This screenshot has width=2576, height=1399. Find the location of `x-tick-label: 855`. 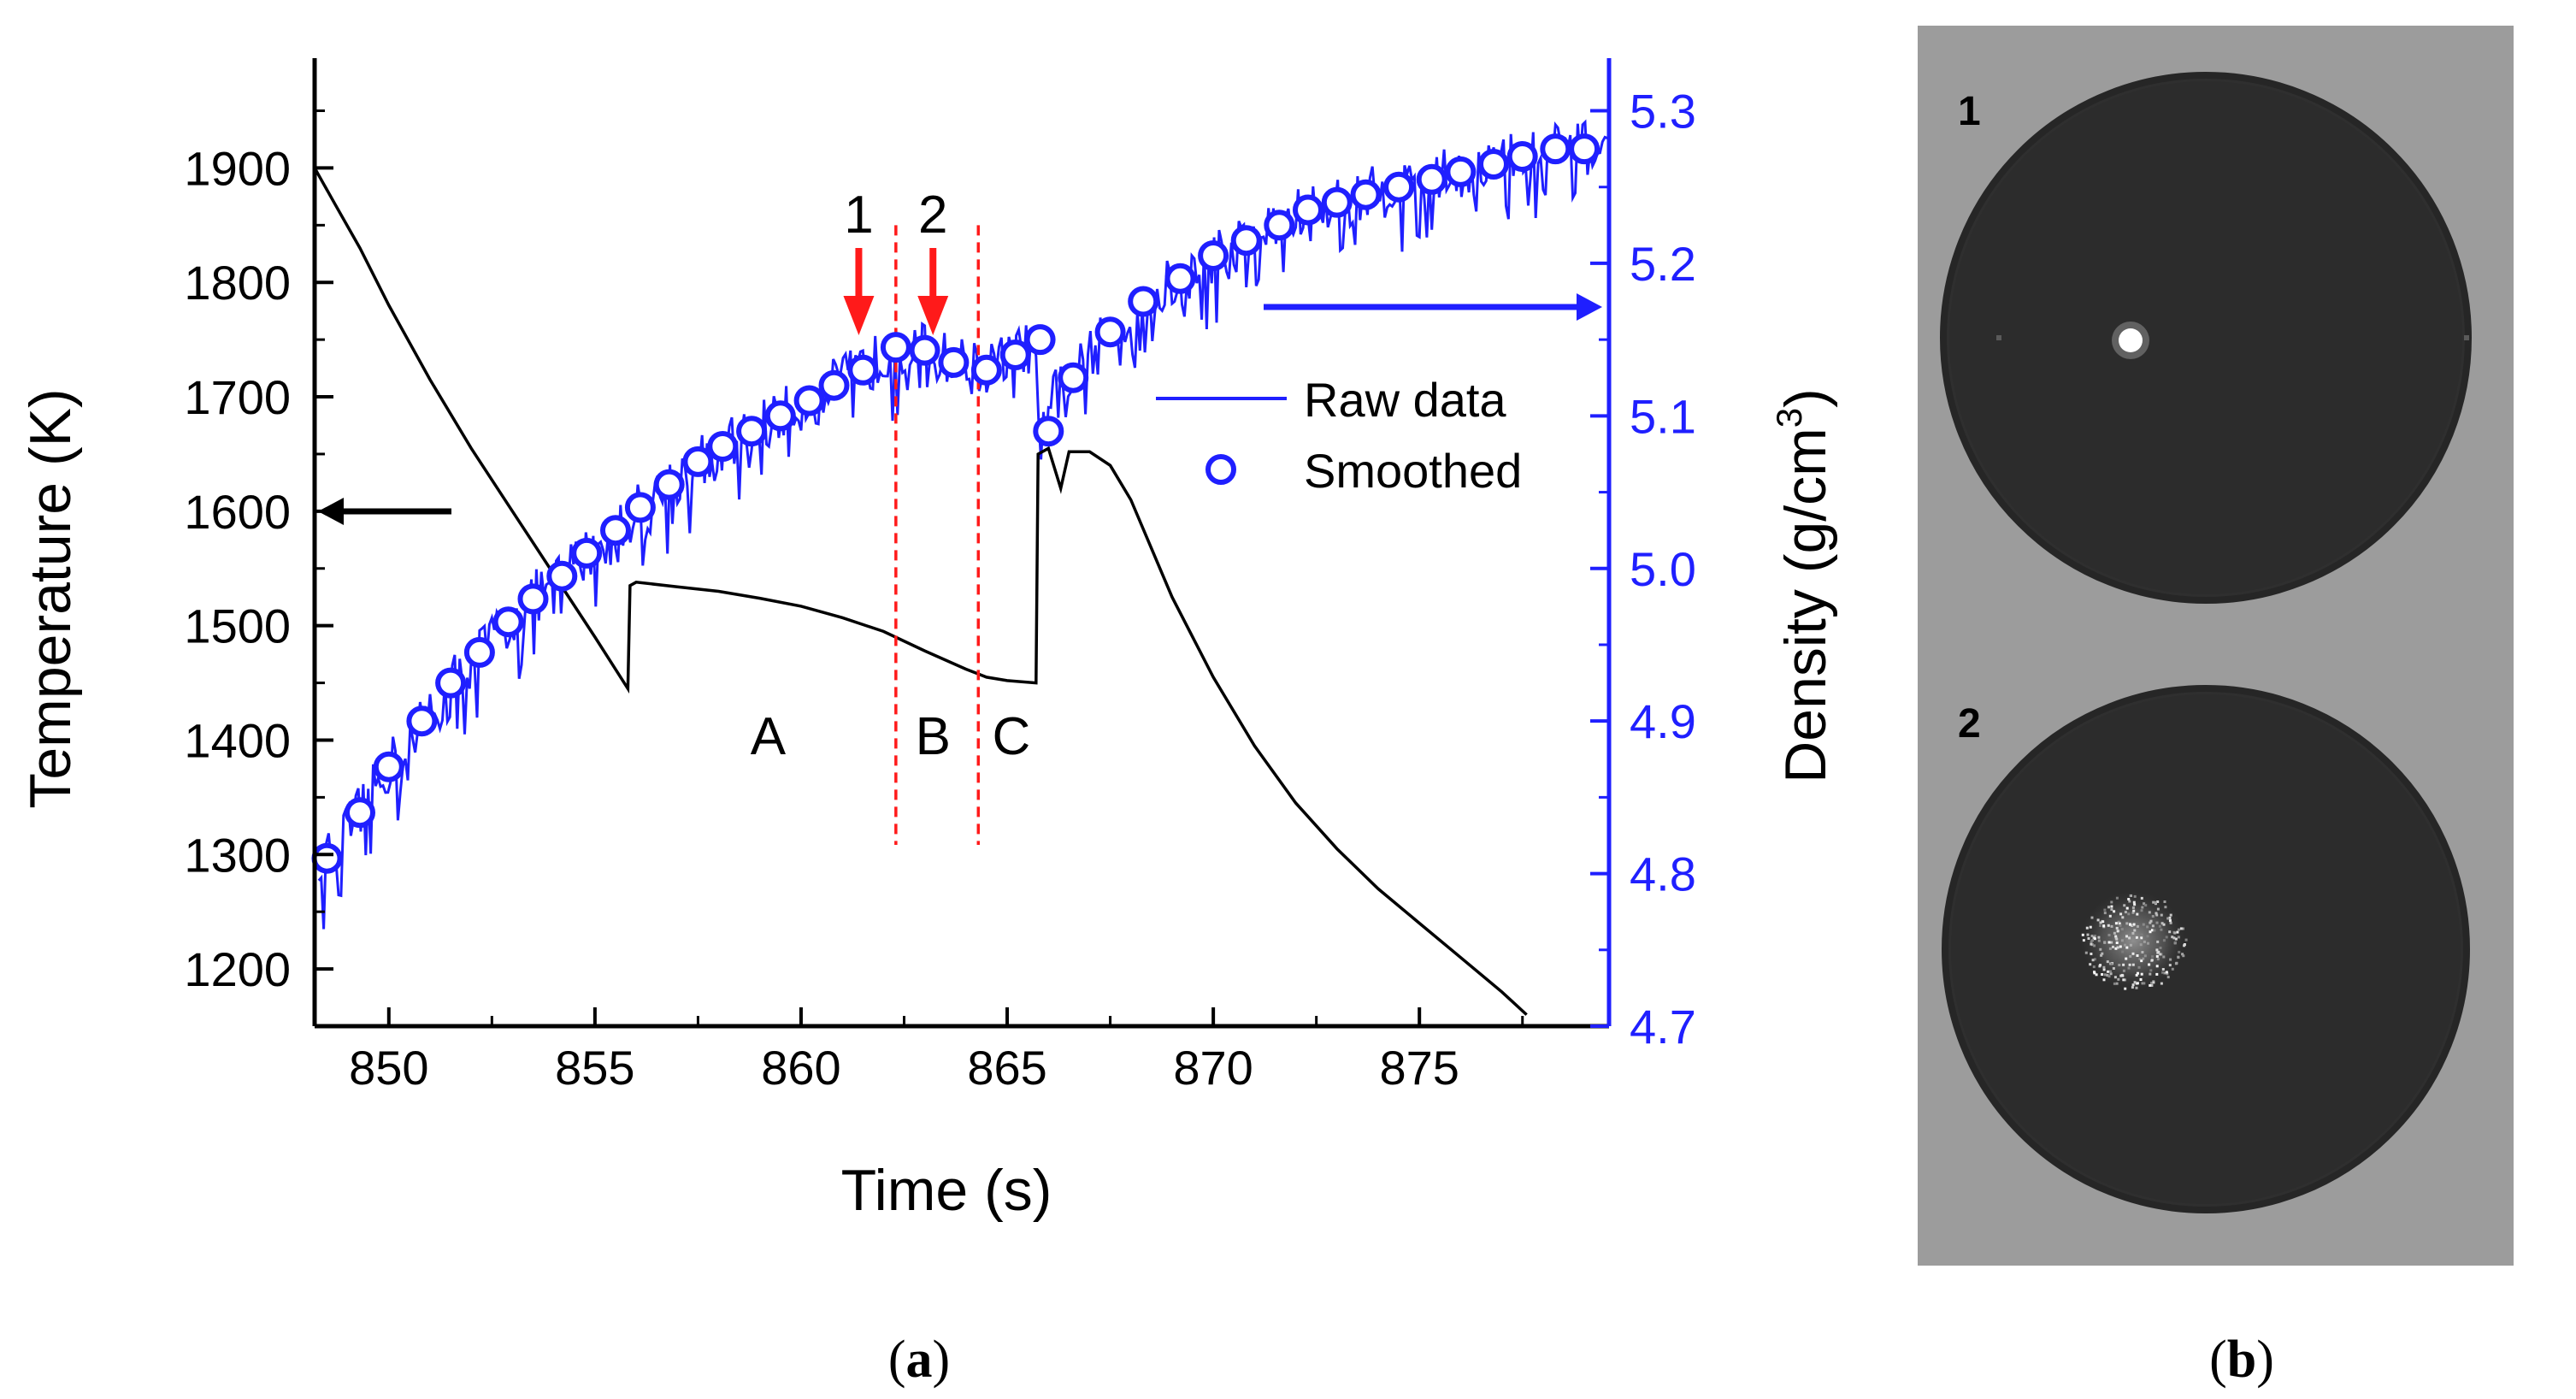

x-tick-label: 855 is located at coordinates (594, 1068).